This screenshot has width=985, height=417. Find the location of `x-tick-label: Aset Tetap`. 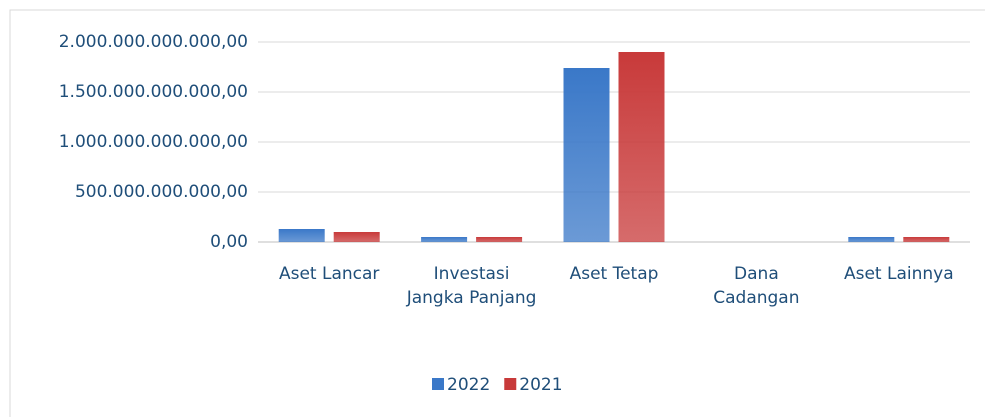

x-tick-label: Aset Tetap is located at coordinates (614, 274).